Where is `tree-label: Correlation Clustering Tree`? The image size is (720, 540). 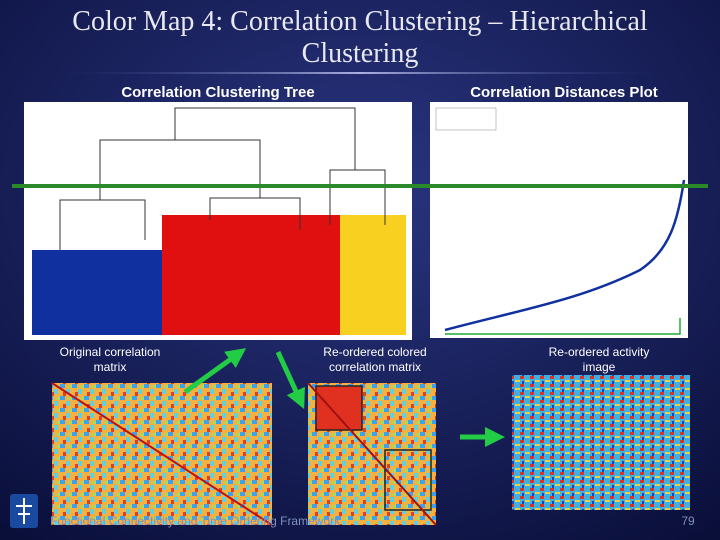
tree-label: Correlation Clustering Tree is located at coordinates (217, 92).